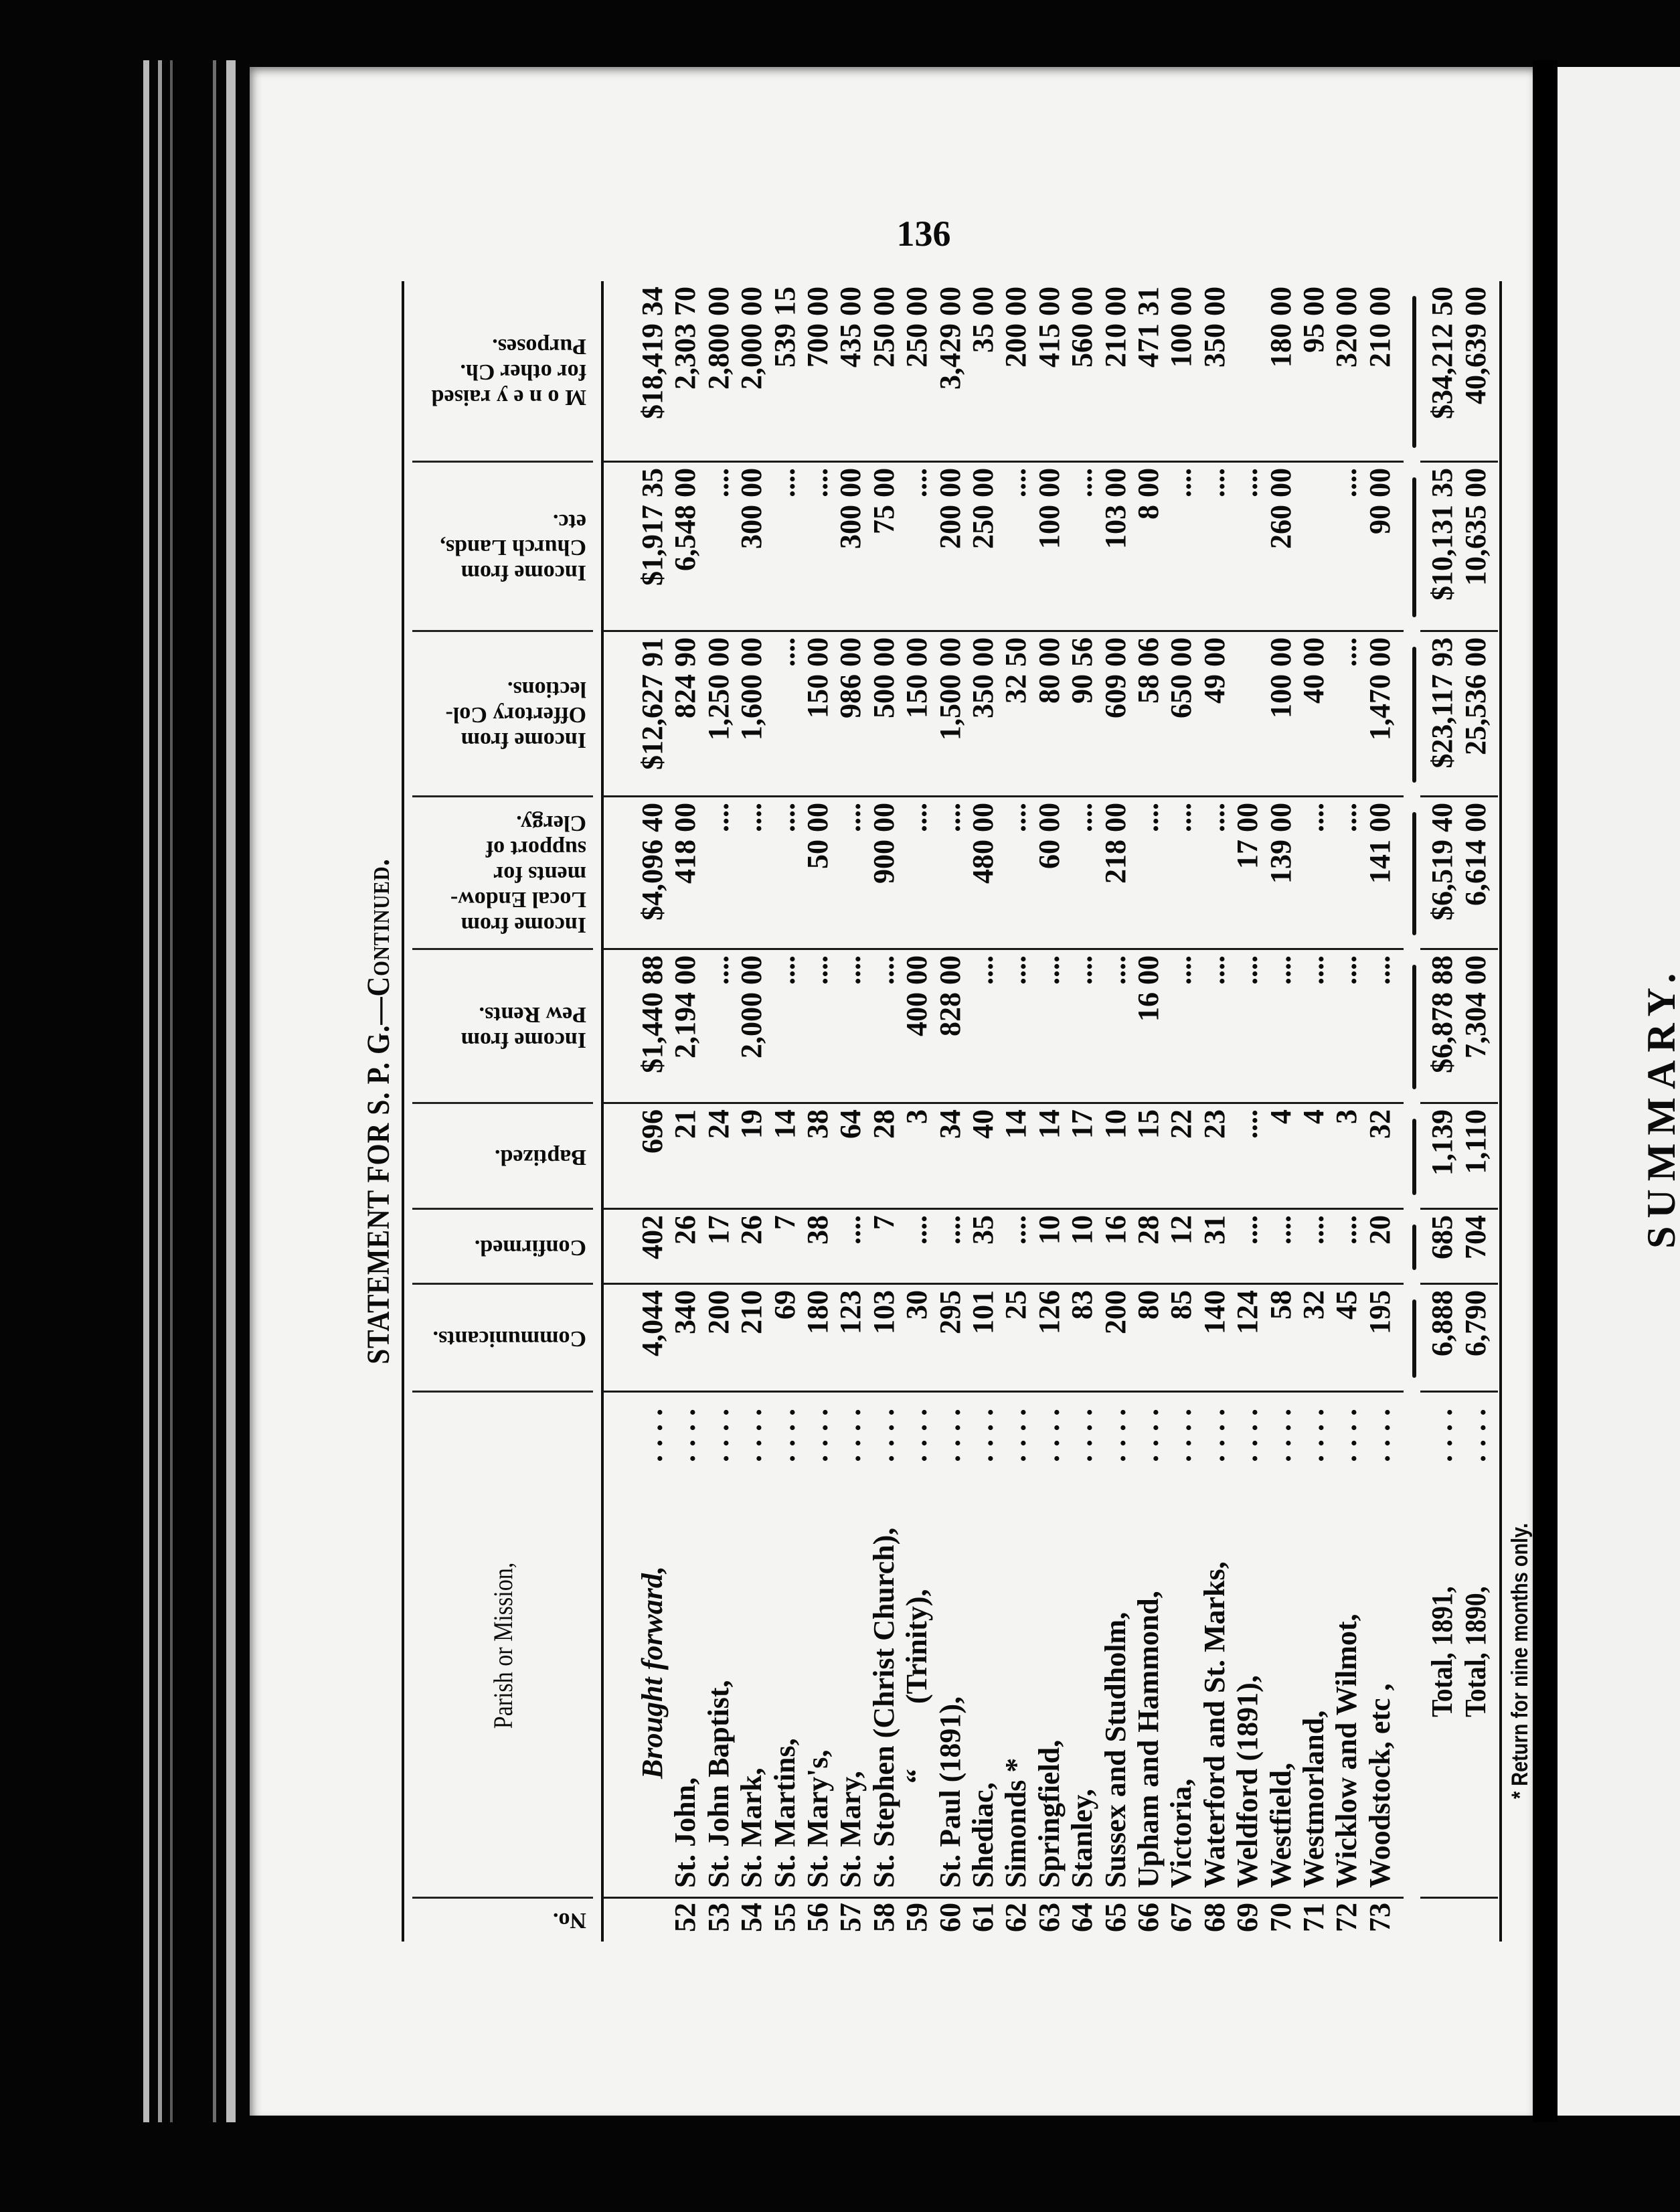 The image size is (1680, 2212). Describe the element at coordinates (378, 927) in the screenshot. I see `title-suffix: Continued.` at that location.